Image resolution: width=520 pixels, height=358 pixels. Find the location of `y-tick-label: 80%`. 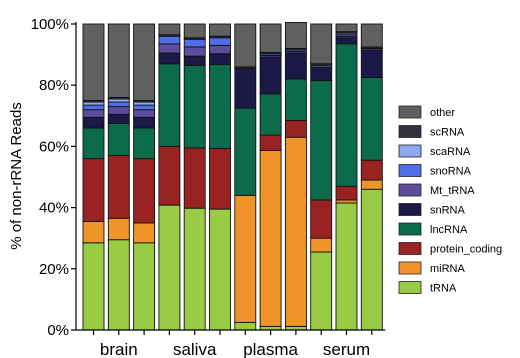

y-tick-label: 80% is located at coordinates (54, 85).